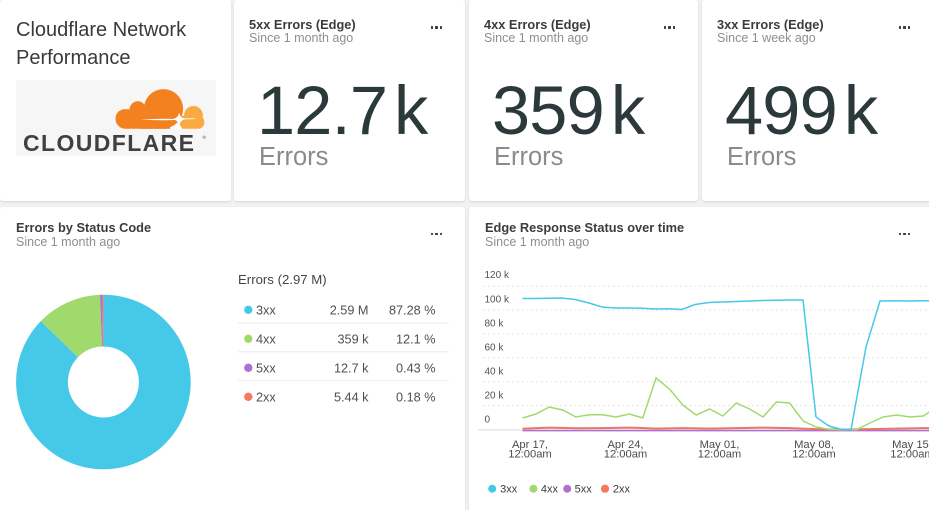 The width and height of the screenshot is (929, 510). What do you see at coordinates (495, 323) in the screenshot?
I see `svg-text: 80 k` at bounding box center [495, 323].